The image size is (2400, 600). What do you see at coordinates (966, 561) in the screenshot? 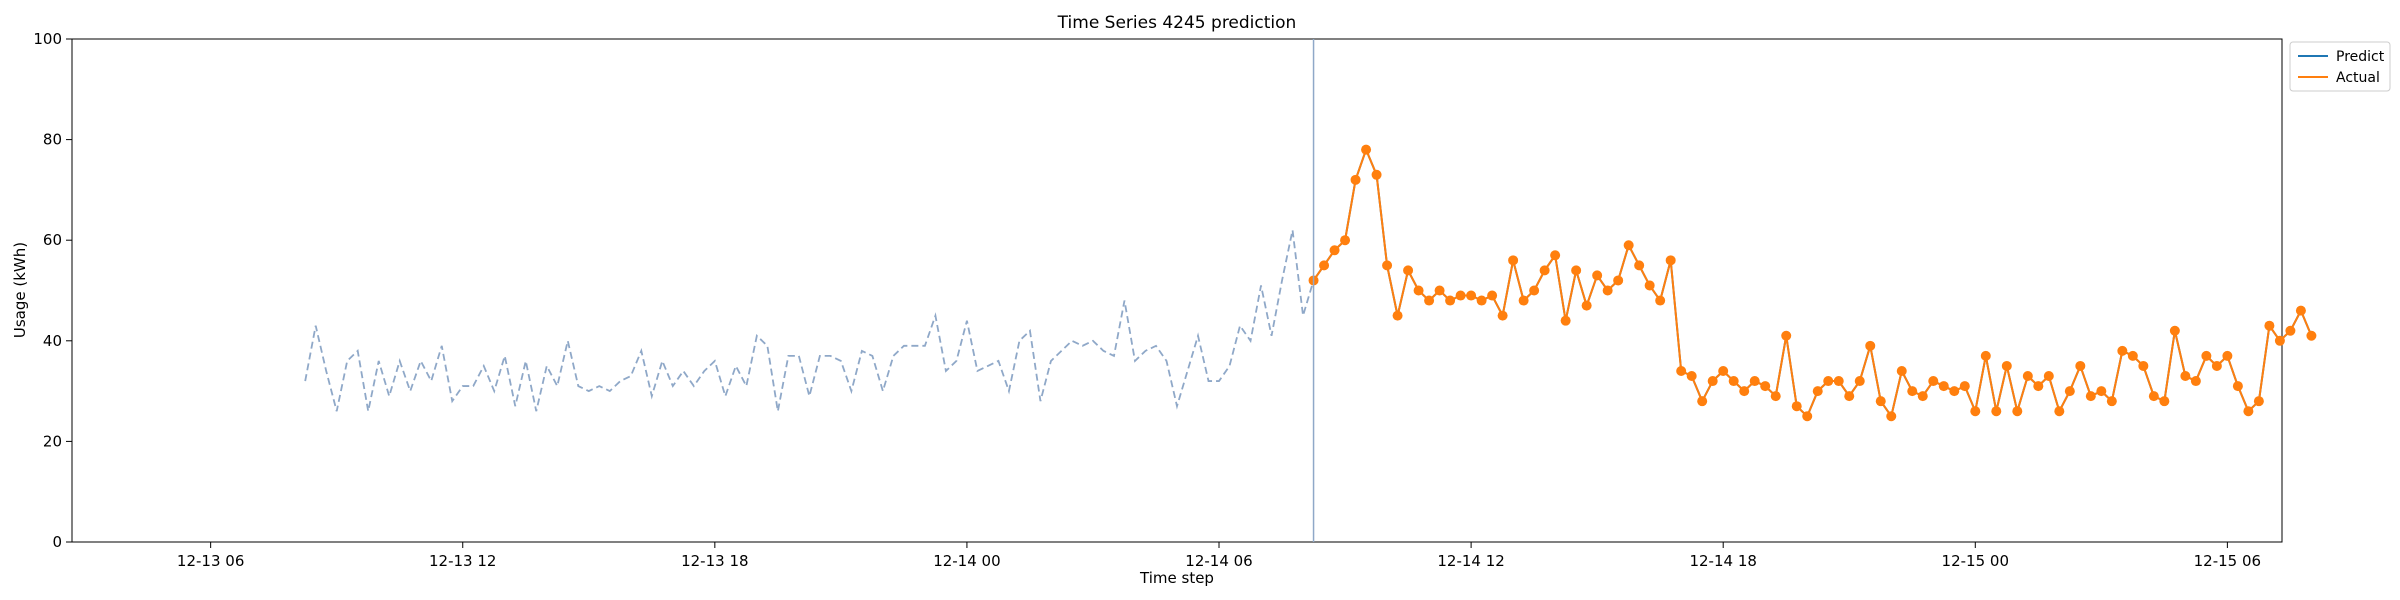
I see `x-tick-label: 12-14 00` at bounding box center [966, 561].